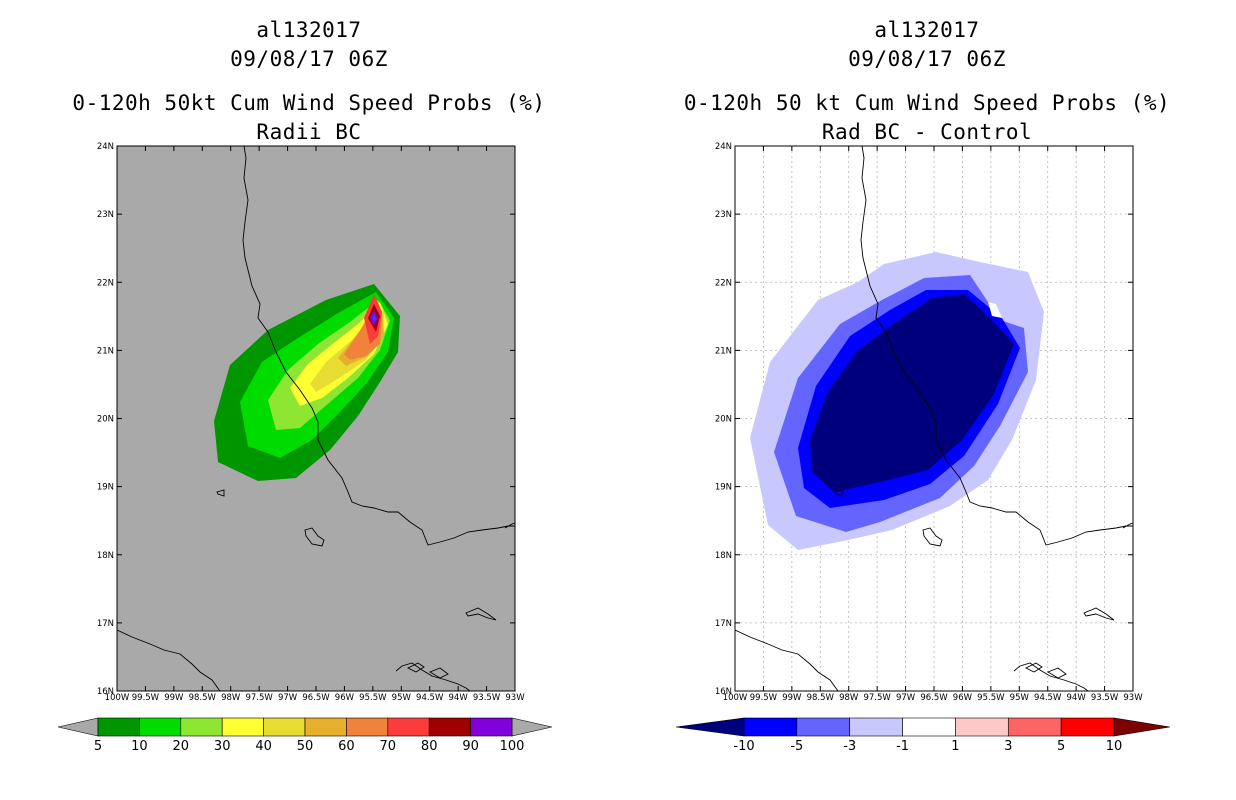  Describe the element at coordinates (78, 727) in the screenshot. I see `colorbar-left-arrow` at that location.